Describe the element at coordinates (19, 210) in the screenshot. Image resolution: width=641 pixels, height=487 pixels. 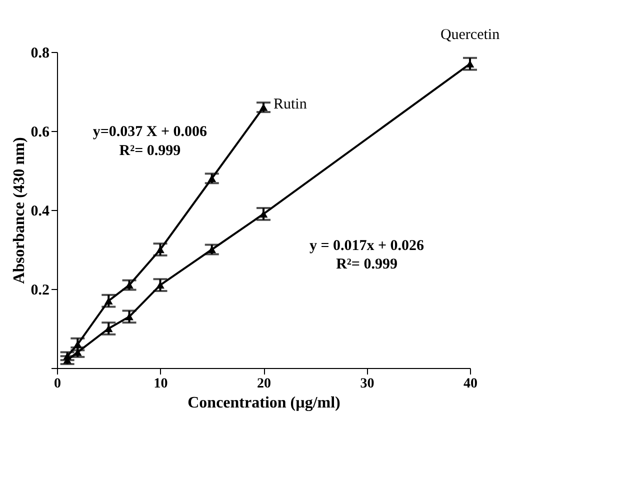
I see `y-axis-title: Absorbance (430 nm)` at that location.